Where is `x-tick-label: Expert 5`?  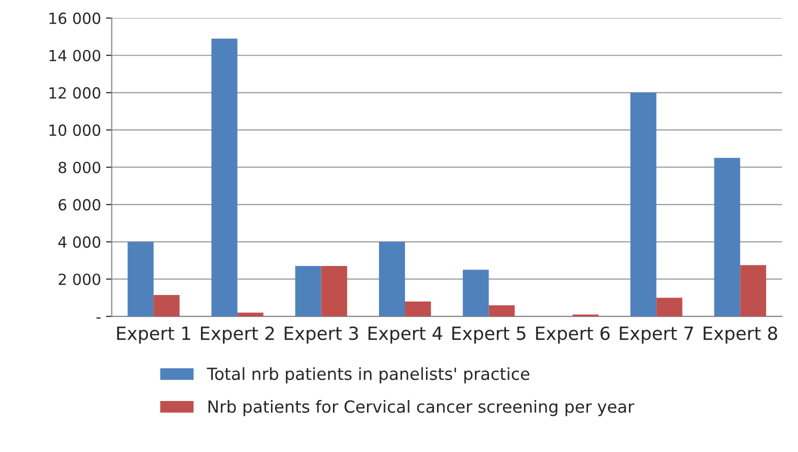 x-tick-label: Expert 5 is located at coordinates (489, 335).